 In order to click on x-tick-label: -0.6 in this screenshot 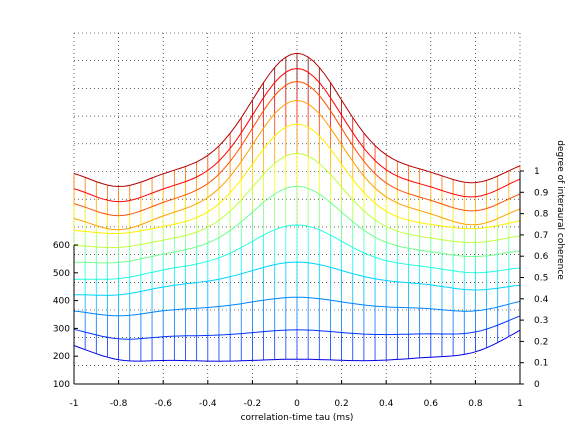, I will do `click(163, 404)`.